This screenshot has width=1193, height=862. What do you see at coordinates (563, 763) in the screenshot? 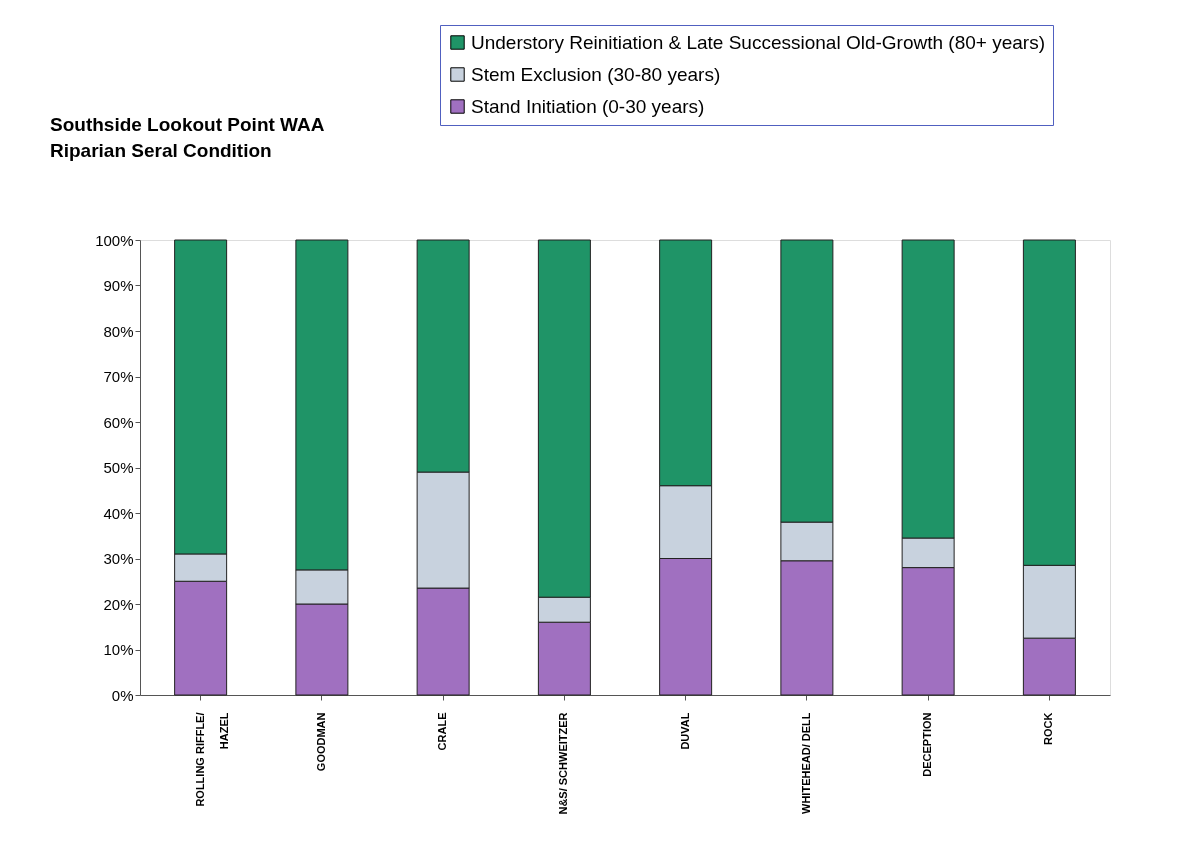
I see `x-tick-label: N&S/ SCHWEITZER` at bounding box center [563, 763].